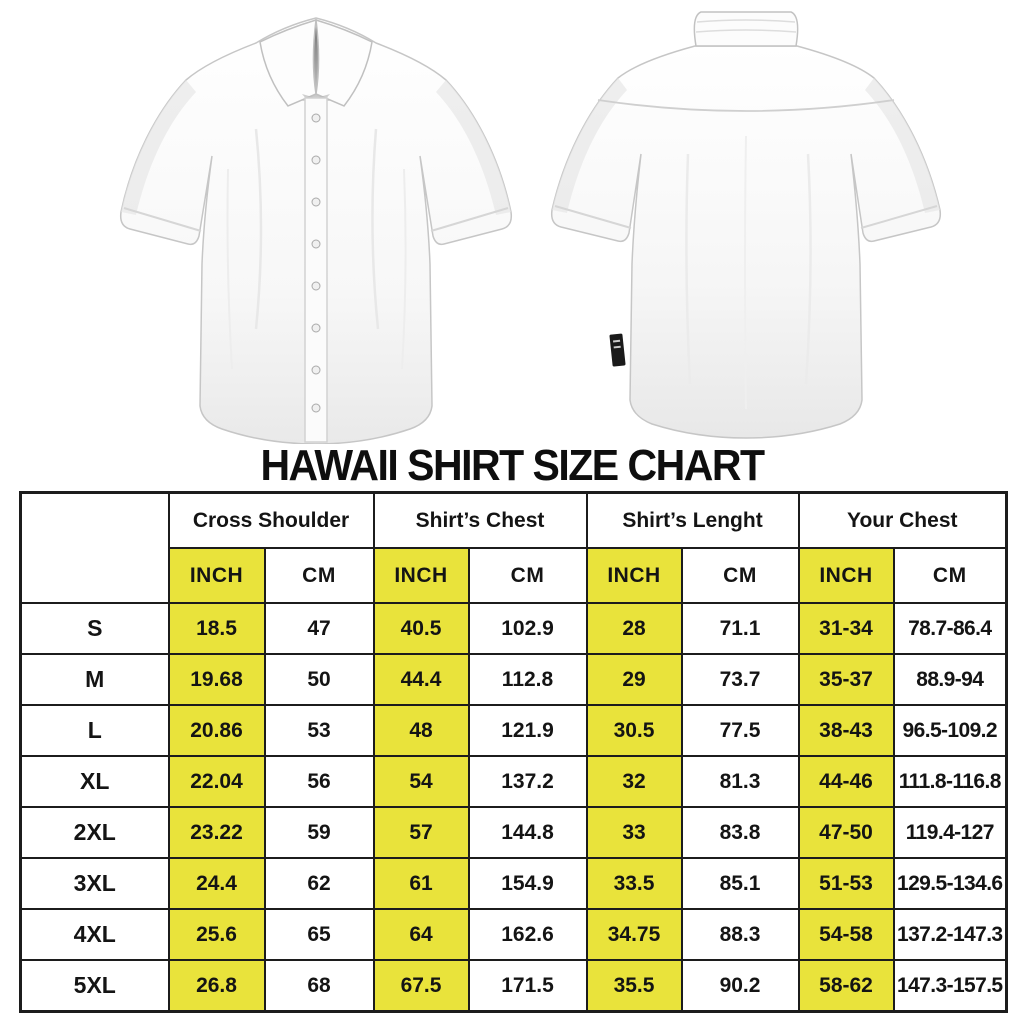 This screenshot has height=1024, width=1024. What do you see at coordinates (740, 832) in the screenshot?
I see `cell-2xl-shirts-lenght-cm: 83.8` at bounding box center [740, 832].